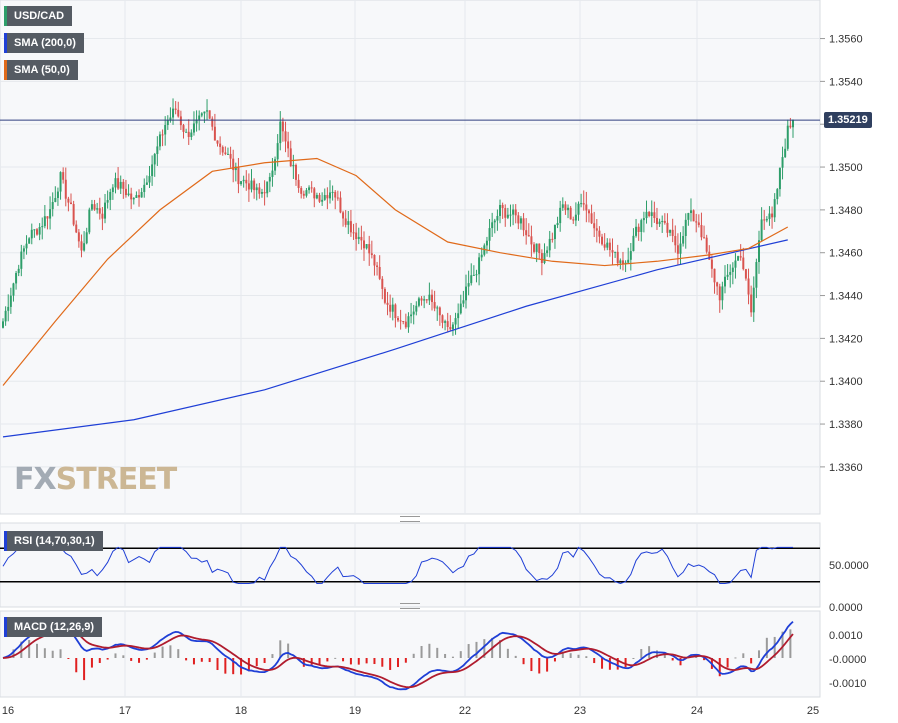 The height and width of the screenshot is (723, 898). What do you see at coordinates (44, 43) in the screenshot?
I see `legend-sma200: SMA (200,0)` at bounding box center [44, 43].